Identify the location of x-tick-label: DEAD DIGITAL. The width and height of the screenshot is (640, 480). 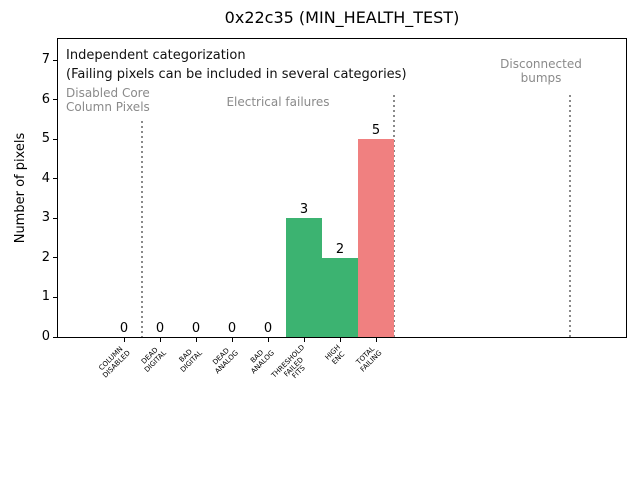
(153, 359).